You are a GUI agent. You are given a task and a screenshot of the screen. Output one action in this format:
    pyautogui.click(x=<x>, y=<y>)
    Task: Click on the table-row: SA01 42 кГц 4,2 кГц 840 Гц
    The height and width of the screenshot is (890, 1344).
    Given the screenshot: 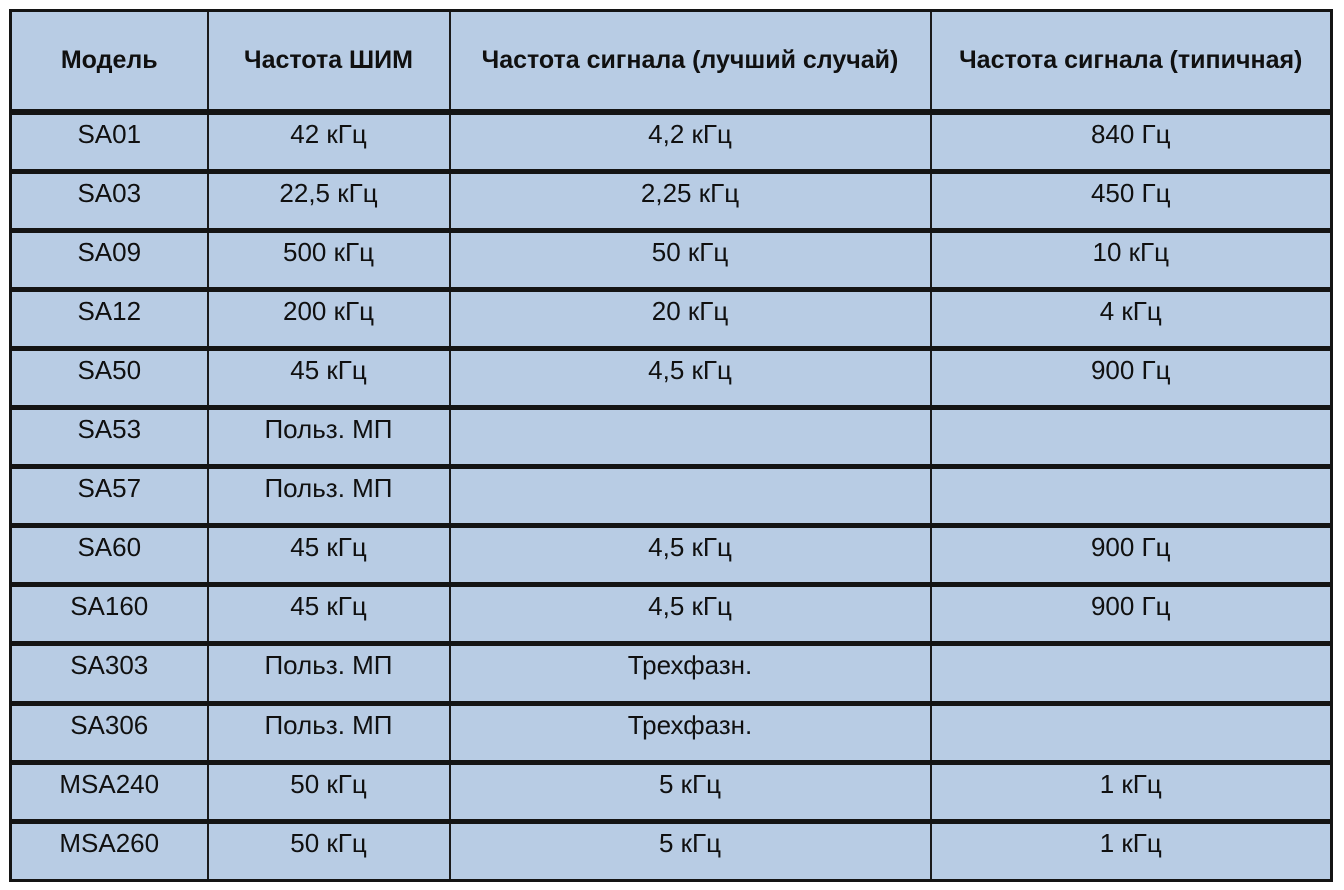 What is the action you would take?
    pyautogui.click(x=671, y=142)
    